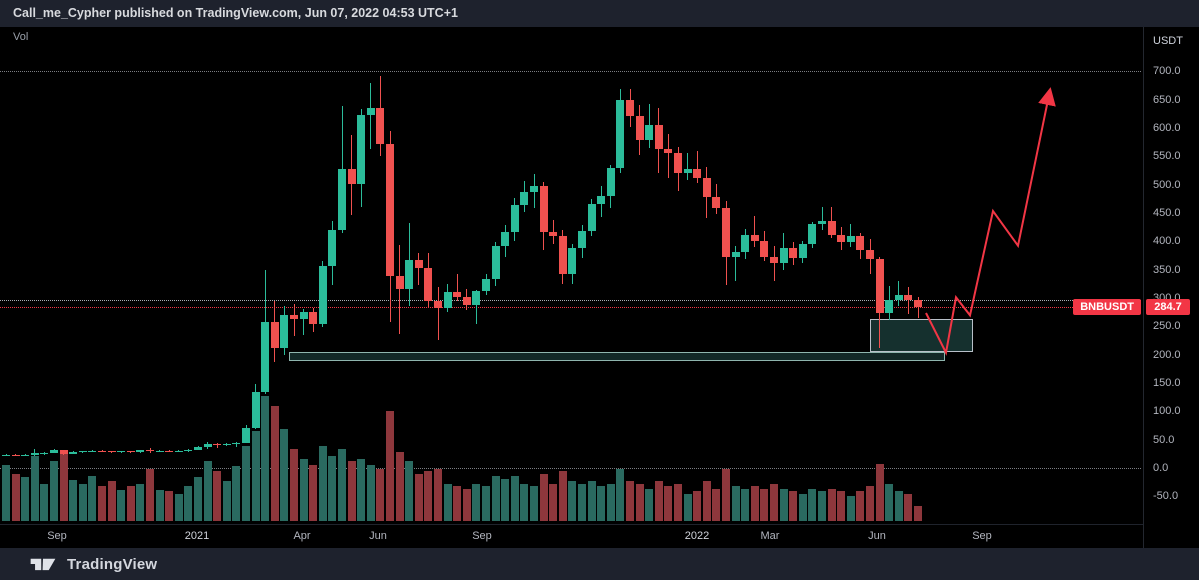 The width and height of the screenshot is (1199, 580). What do you see at coordinates (571, 536) in the screenshot?
I see `time-axis: Sep 2021 Apr Jun Sep 2022 Mar Jun Sep` at bounding box center [571, 536].